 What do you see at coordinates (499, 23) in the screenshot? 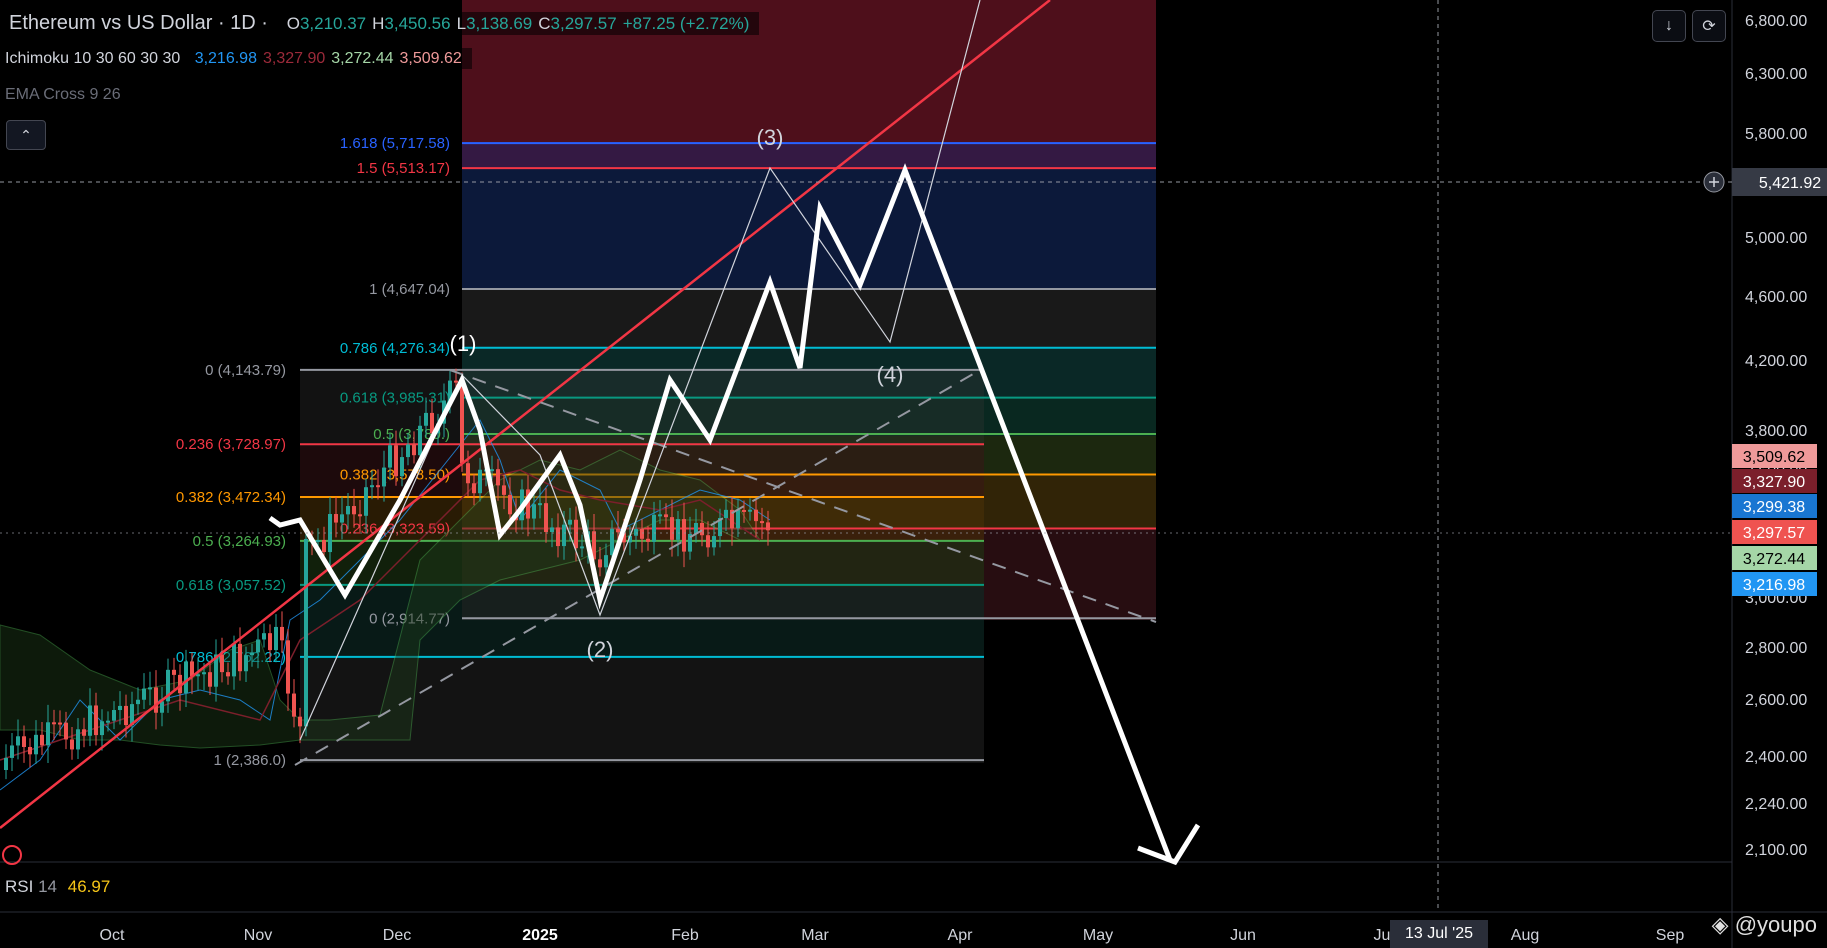
I see `ohlc-value-l: 3,138.69` at bounding box center [499, 23].